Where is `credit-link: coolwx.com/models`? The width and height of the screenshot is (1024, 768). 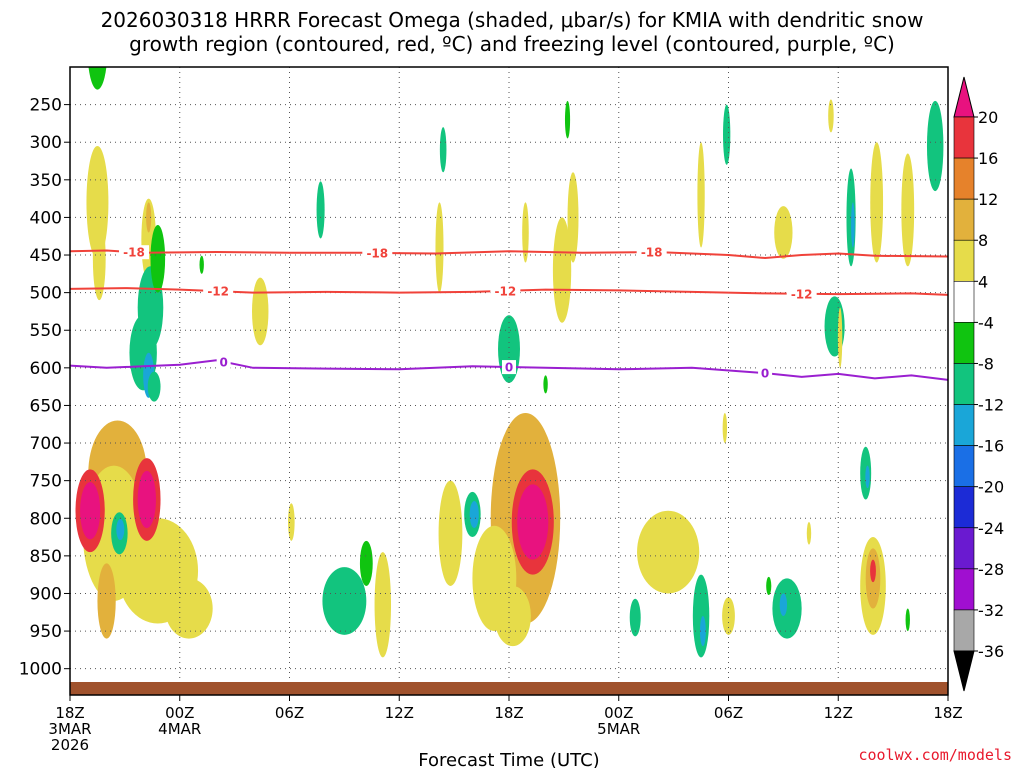 credit-link: coolwx.com/models is located at coordinates (935, 755).